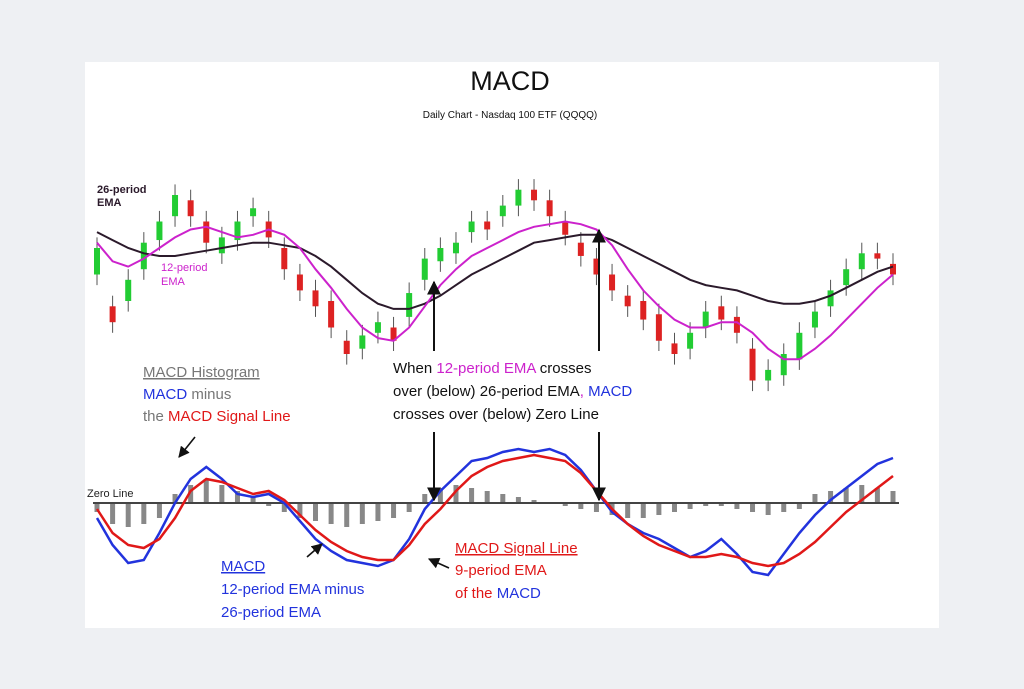 The height and width of the screenshot is (689, 1024). What do you see at coordinates (438, 563) in the screenshot?
I see `signal-pointer-arrow` at bounding box center [438, 563].